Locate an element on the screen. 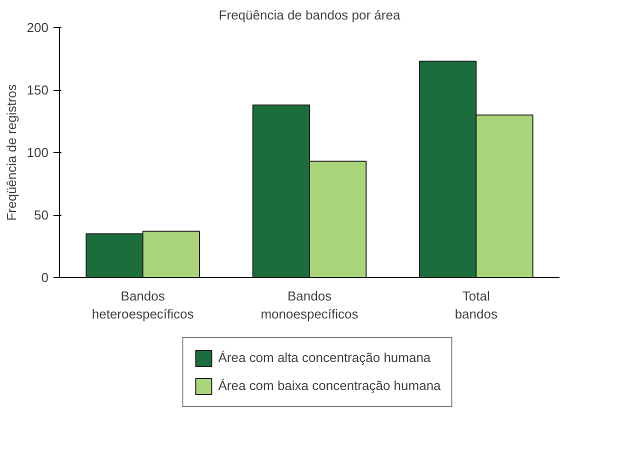  x-tick-label: Total bandos is located at coordinates (476, 305).